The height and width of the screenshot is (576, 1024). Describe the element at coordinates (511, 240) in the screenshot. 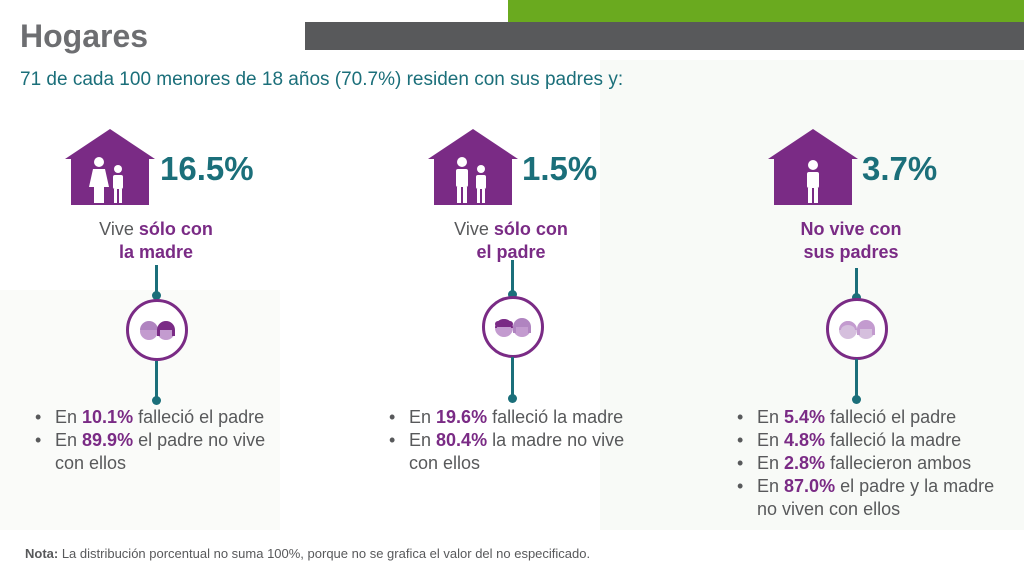

I see `caption: Vive sólo con el padre` at that location.